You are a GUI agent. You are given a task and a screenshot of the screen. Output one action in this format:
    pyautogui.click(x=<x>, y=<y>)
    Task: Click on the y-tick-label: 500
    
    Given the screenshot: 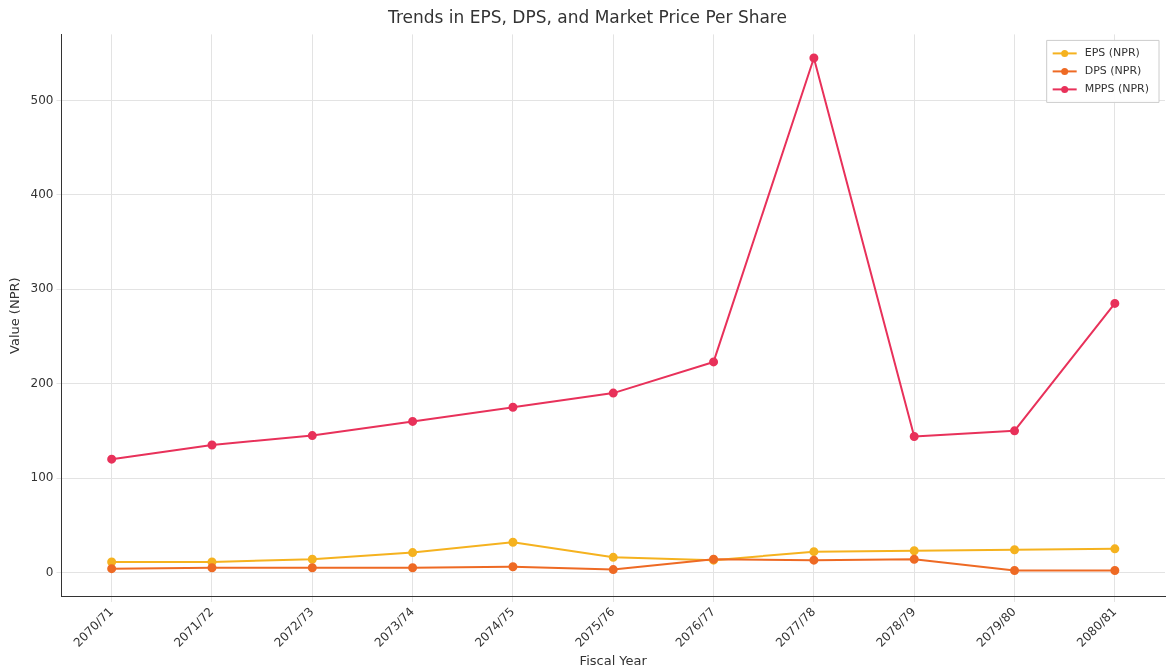 What is the action you would take?
    pyautogui.click(x=42, y=99)
    